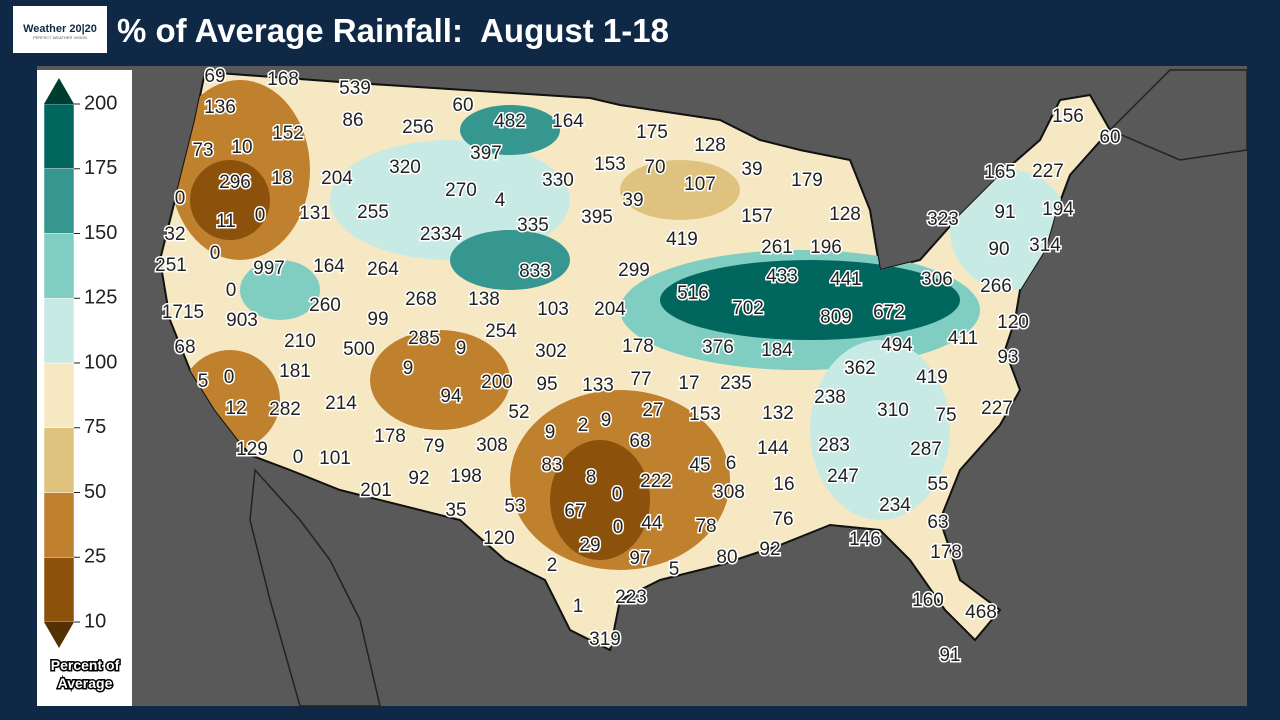  I want to click on station-value: 181, so click(295, 371).